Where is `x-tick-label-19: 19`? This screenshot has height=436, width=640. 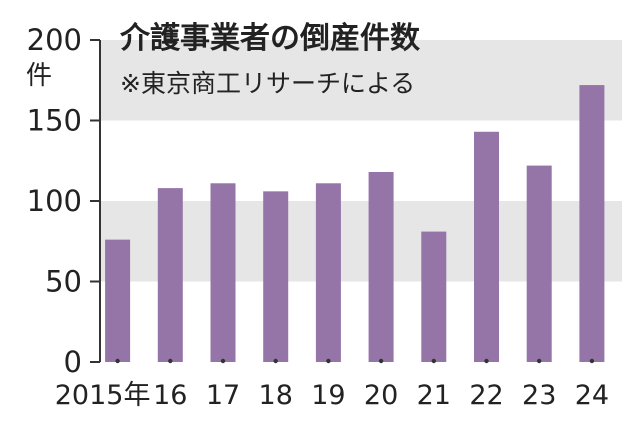
x-tick-label-19: 19 is located at coordinates (328, 395).